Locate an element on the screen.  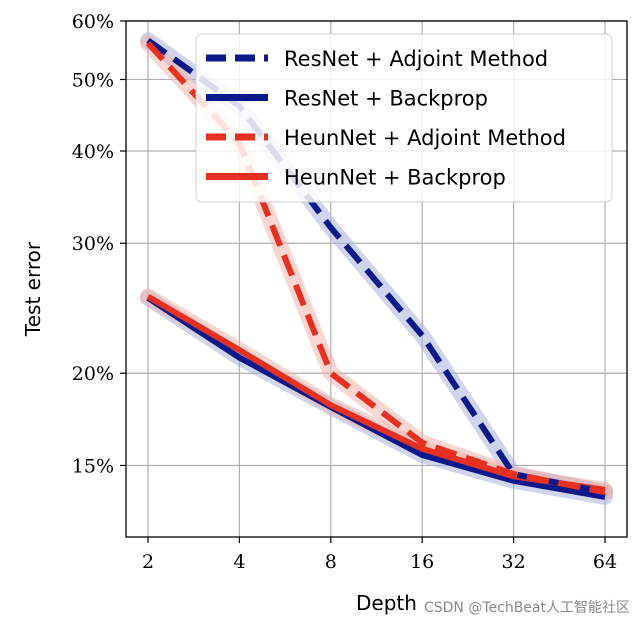
x-tick-label: 16 is located at coordinates (422, 562).